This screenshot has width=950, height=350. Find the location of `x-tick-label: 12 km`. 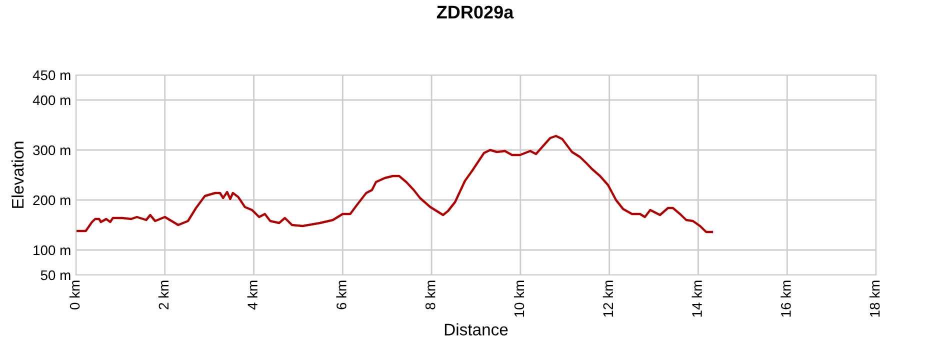

x-tick-label: 12 km is located at coordinates (607, 298).